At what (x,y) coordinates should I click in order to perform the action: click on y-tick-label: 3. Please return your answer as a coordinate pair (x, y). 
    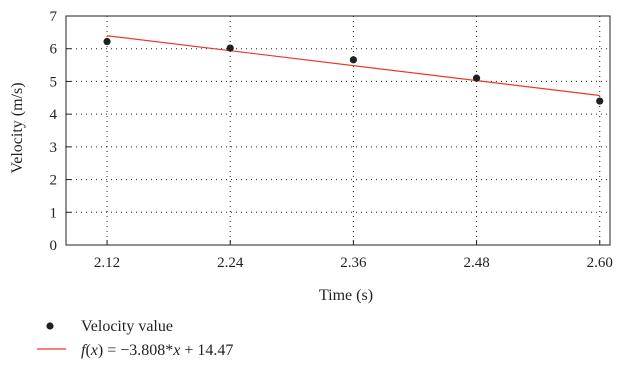
    Looking at the image, I should click on (54, 148).